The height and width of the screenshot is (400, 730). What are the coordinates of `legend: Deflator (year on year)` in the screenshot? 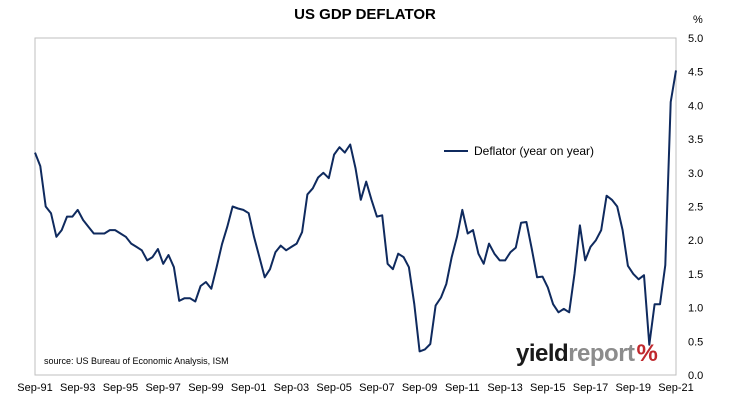 It's located at (519, 151).